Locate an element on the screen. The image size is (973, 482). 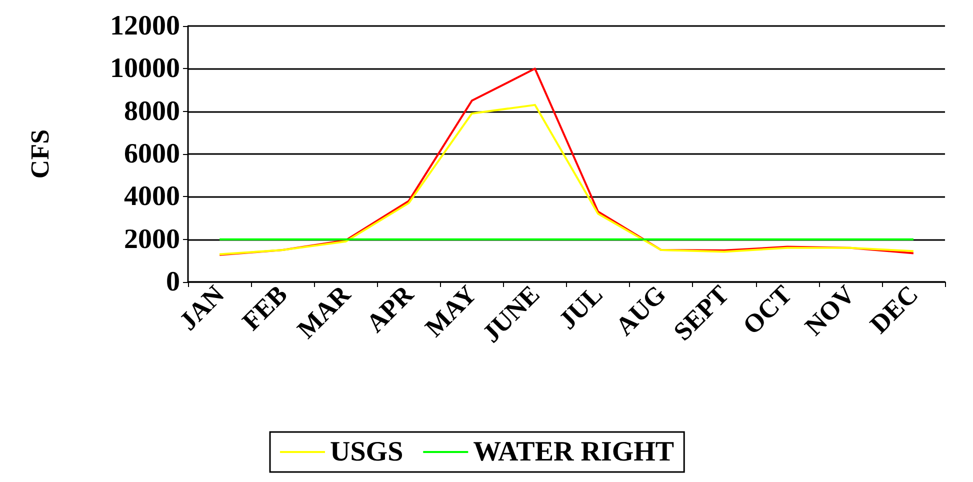
y-tick-label: 4000 is located at coordinates (152, 196).